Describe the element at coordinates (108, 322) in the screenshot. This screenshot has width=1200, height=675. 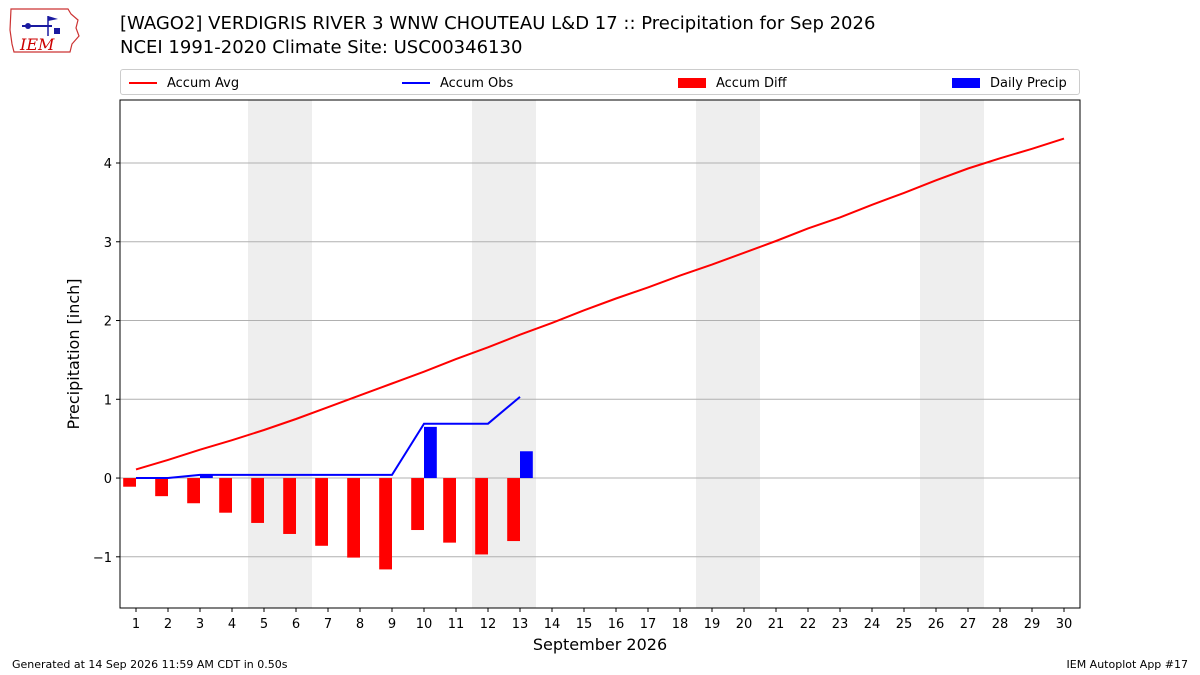
I see `y-tick-label: 2` at that location.